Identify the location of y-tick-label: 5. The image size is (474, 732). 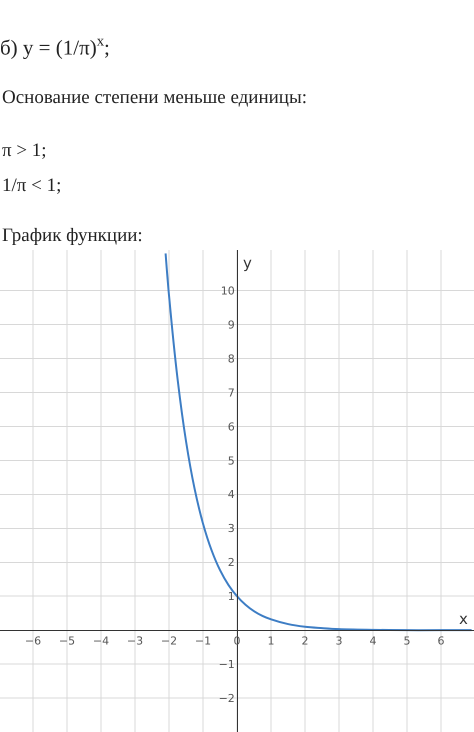
(231, 461).